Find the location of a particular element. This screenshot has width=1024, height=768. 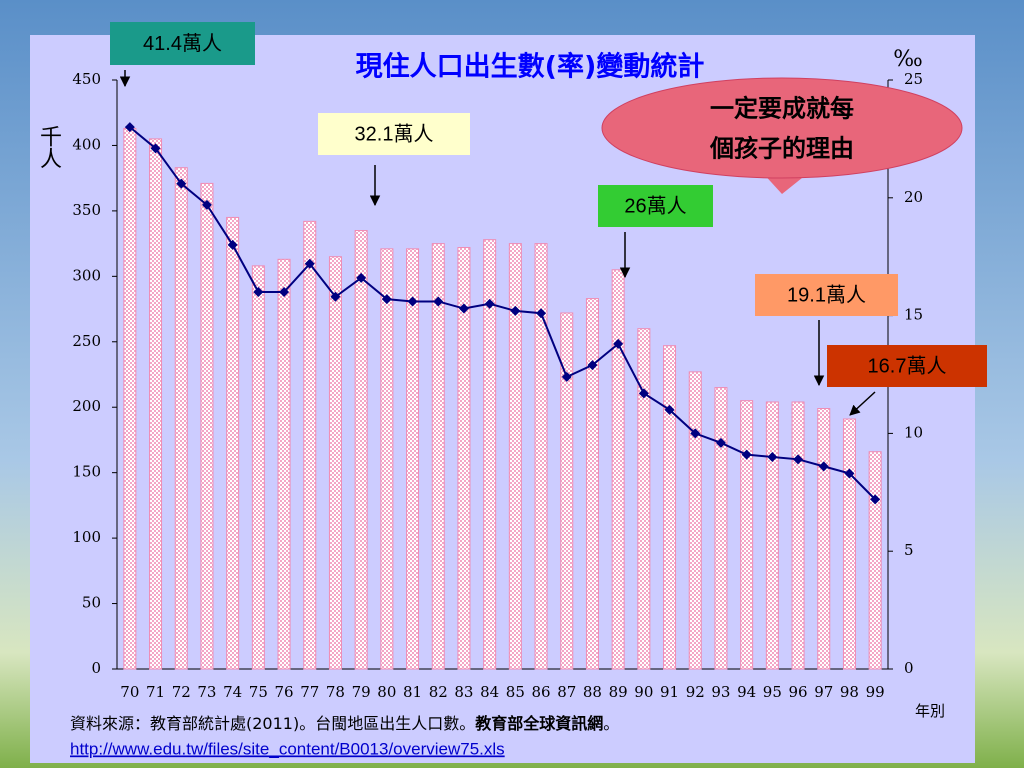

x-tick-label: 97 is located at coordinates (823, 692).